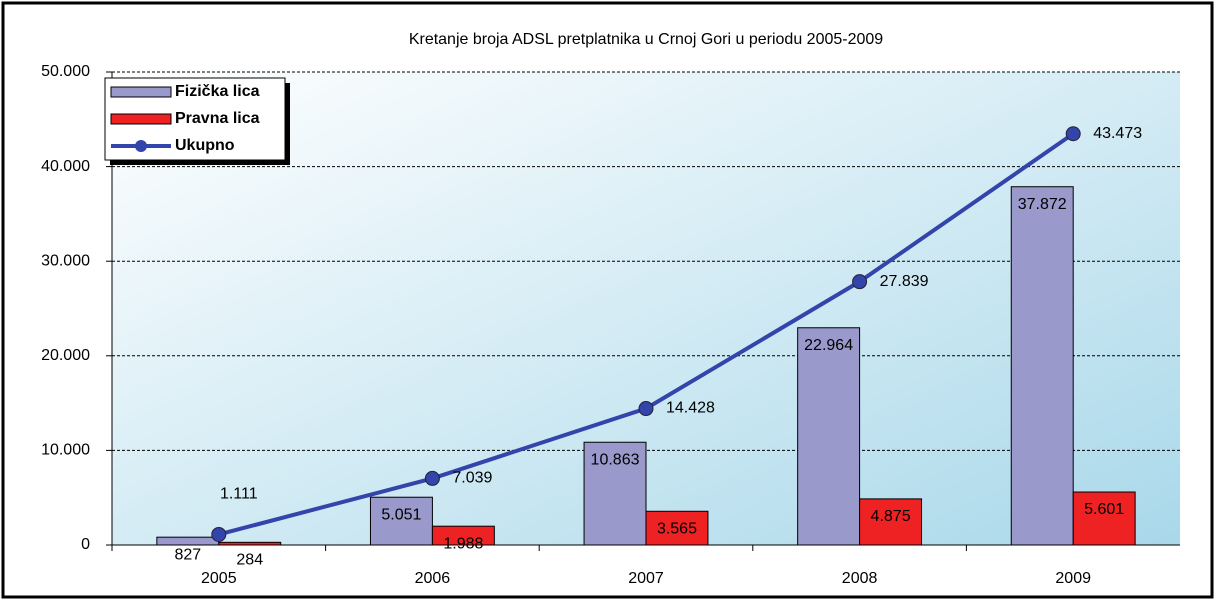 Image resolution: width=1215 pixels, height=605 pixels. What do you see at coordinates (860, 578) in the screenshot?
I see `x-tick-label: 2008` at bounding box center [860, 578].